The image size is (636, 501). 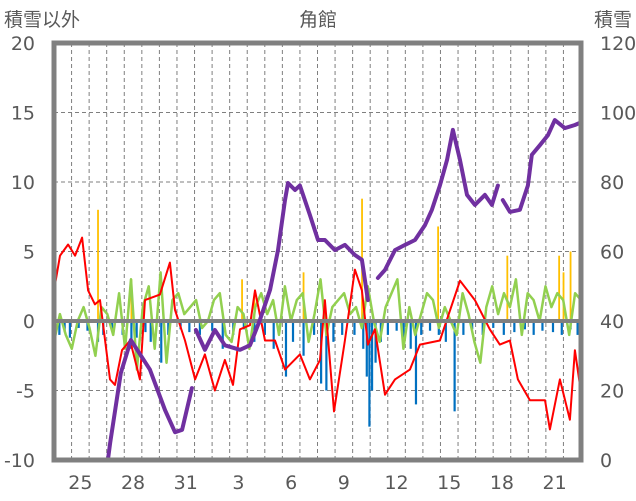 What do you see at coordinates (23, 183) in the screenshot?
I see `left-tick-label: 10` at bounding box center [23, 183].